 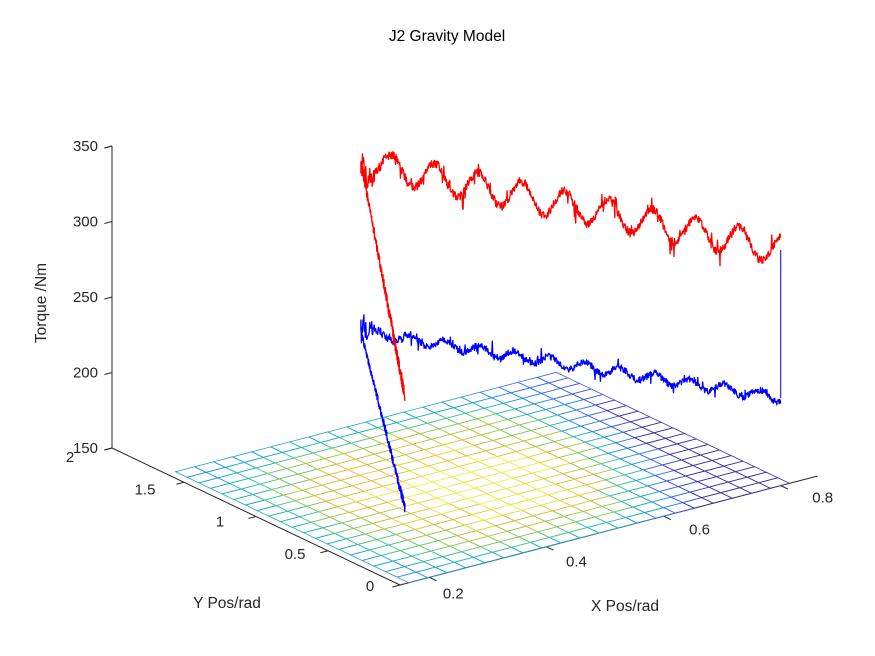 I want to click on y-tick-label-0: 0, so click(x=370, y=586).